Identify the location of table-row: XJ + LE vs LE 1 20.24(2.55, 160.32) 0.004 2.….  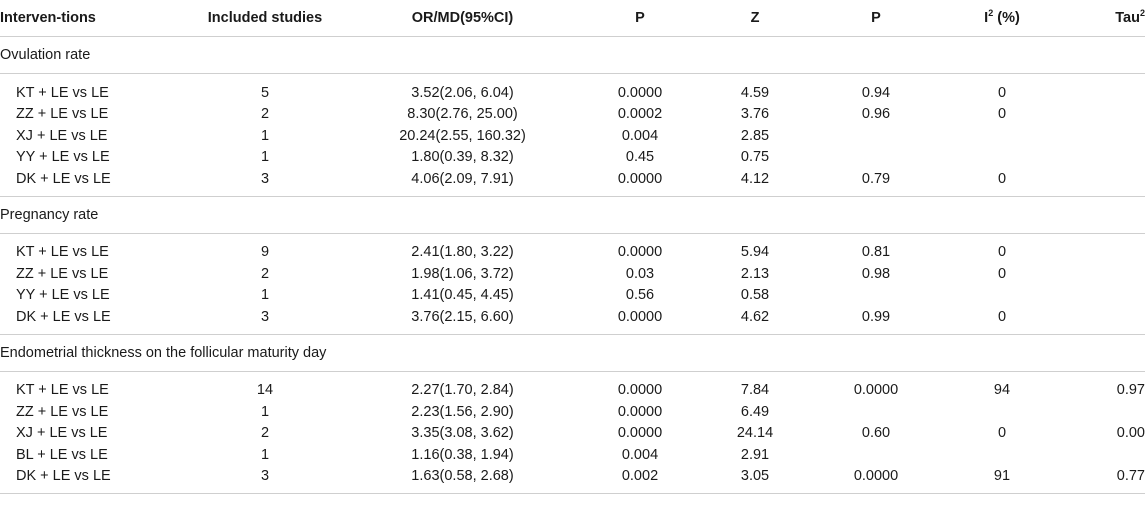
(572, 136).